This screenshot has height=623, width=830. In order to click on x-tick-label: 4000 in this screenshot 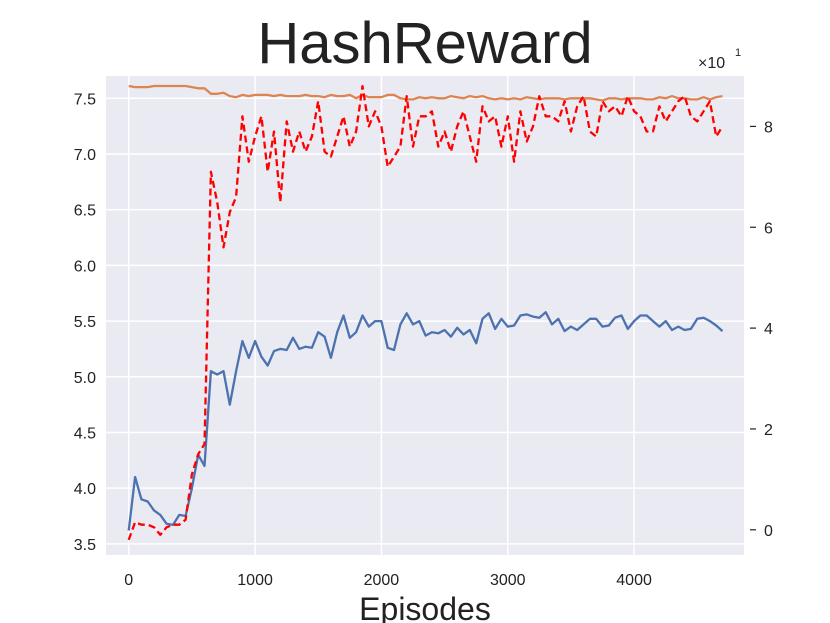, I will do `click(634, 580)`.